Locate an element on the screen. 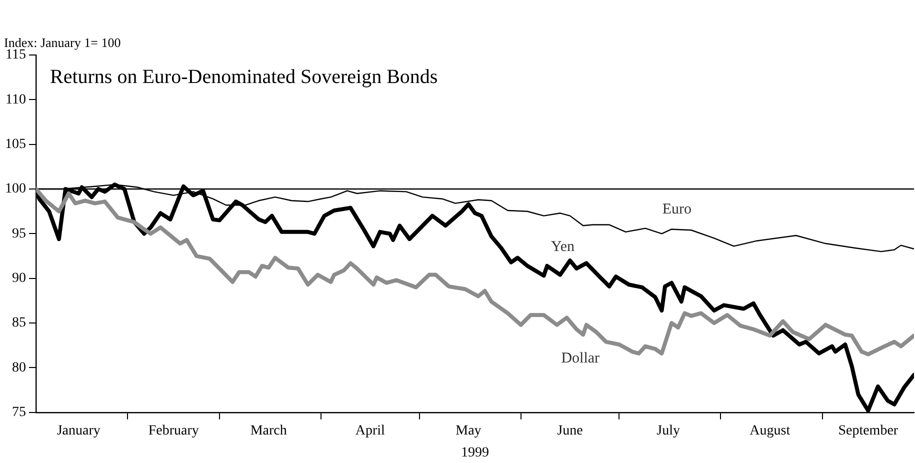 The height and width of the screenshot is (463, 915). x-tick-label: March is located at coordinates (268, 430).